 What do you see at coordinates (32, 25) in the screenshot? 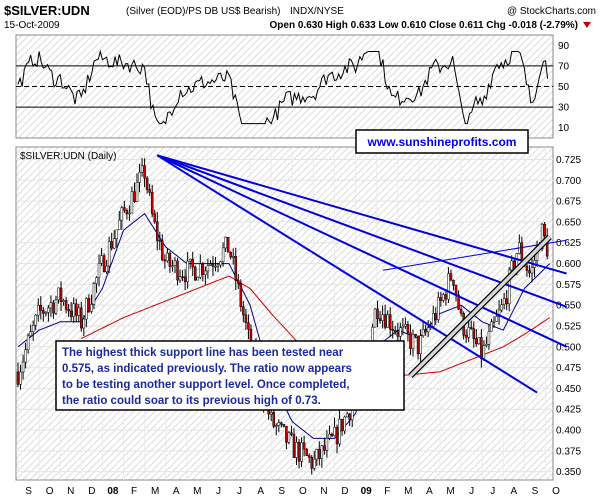
I see `date-label: 15-Oct-2009` at bounding box center [32, 25].